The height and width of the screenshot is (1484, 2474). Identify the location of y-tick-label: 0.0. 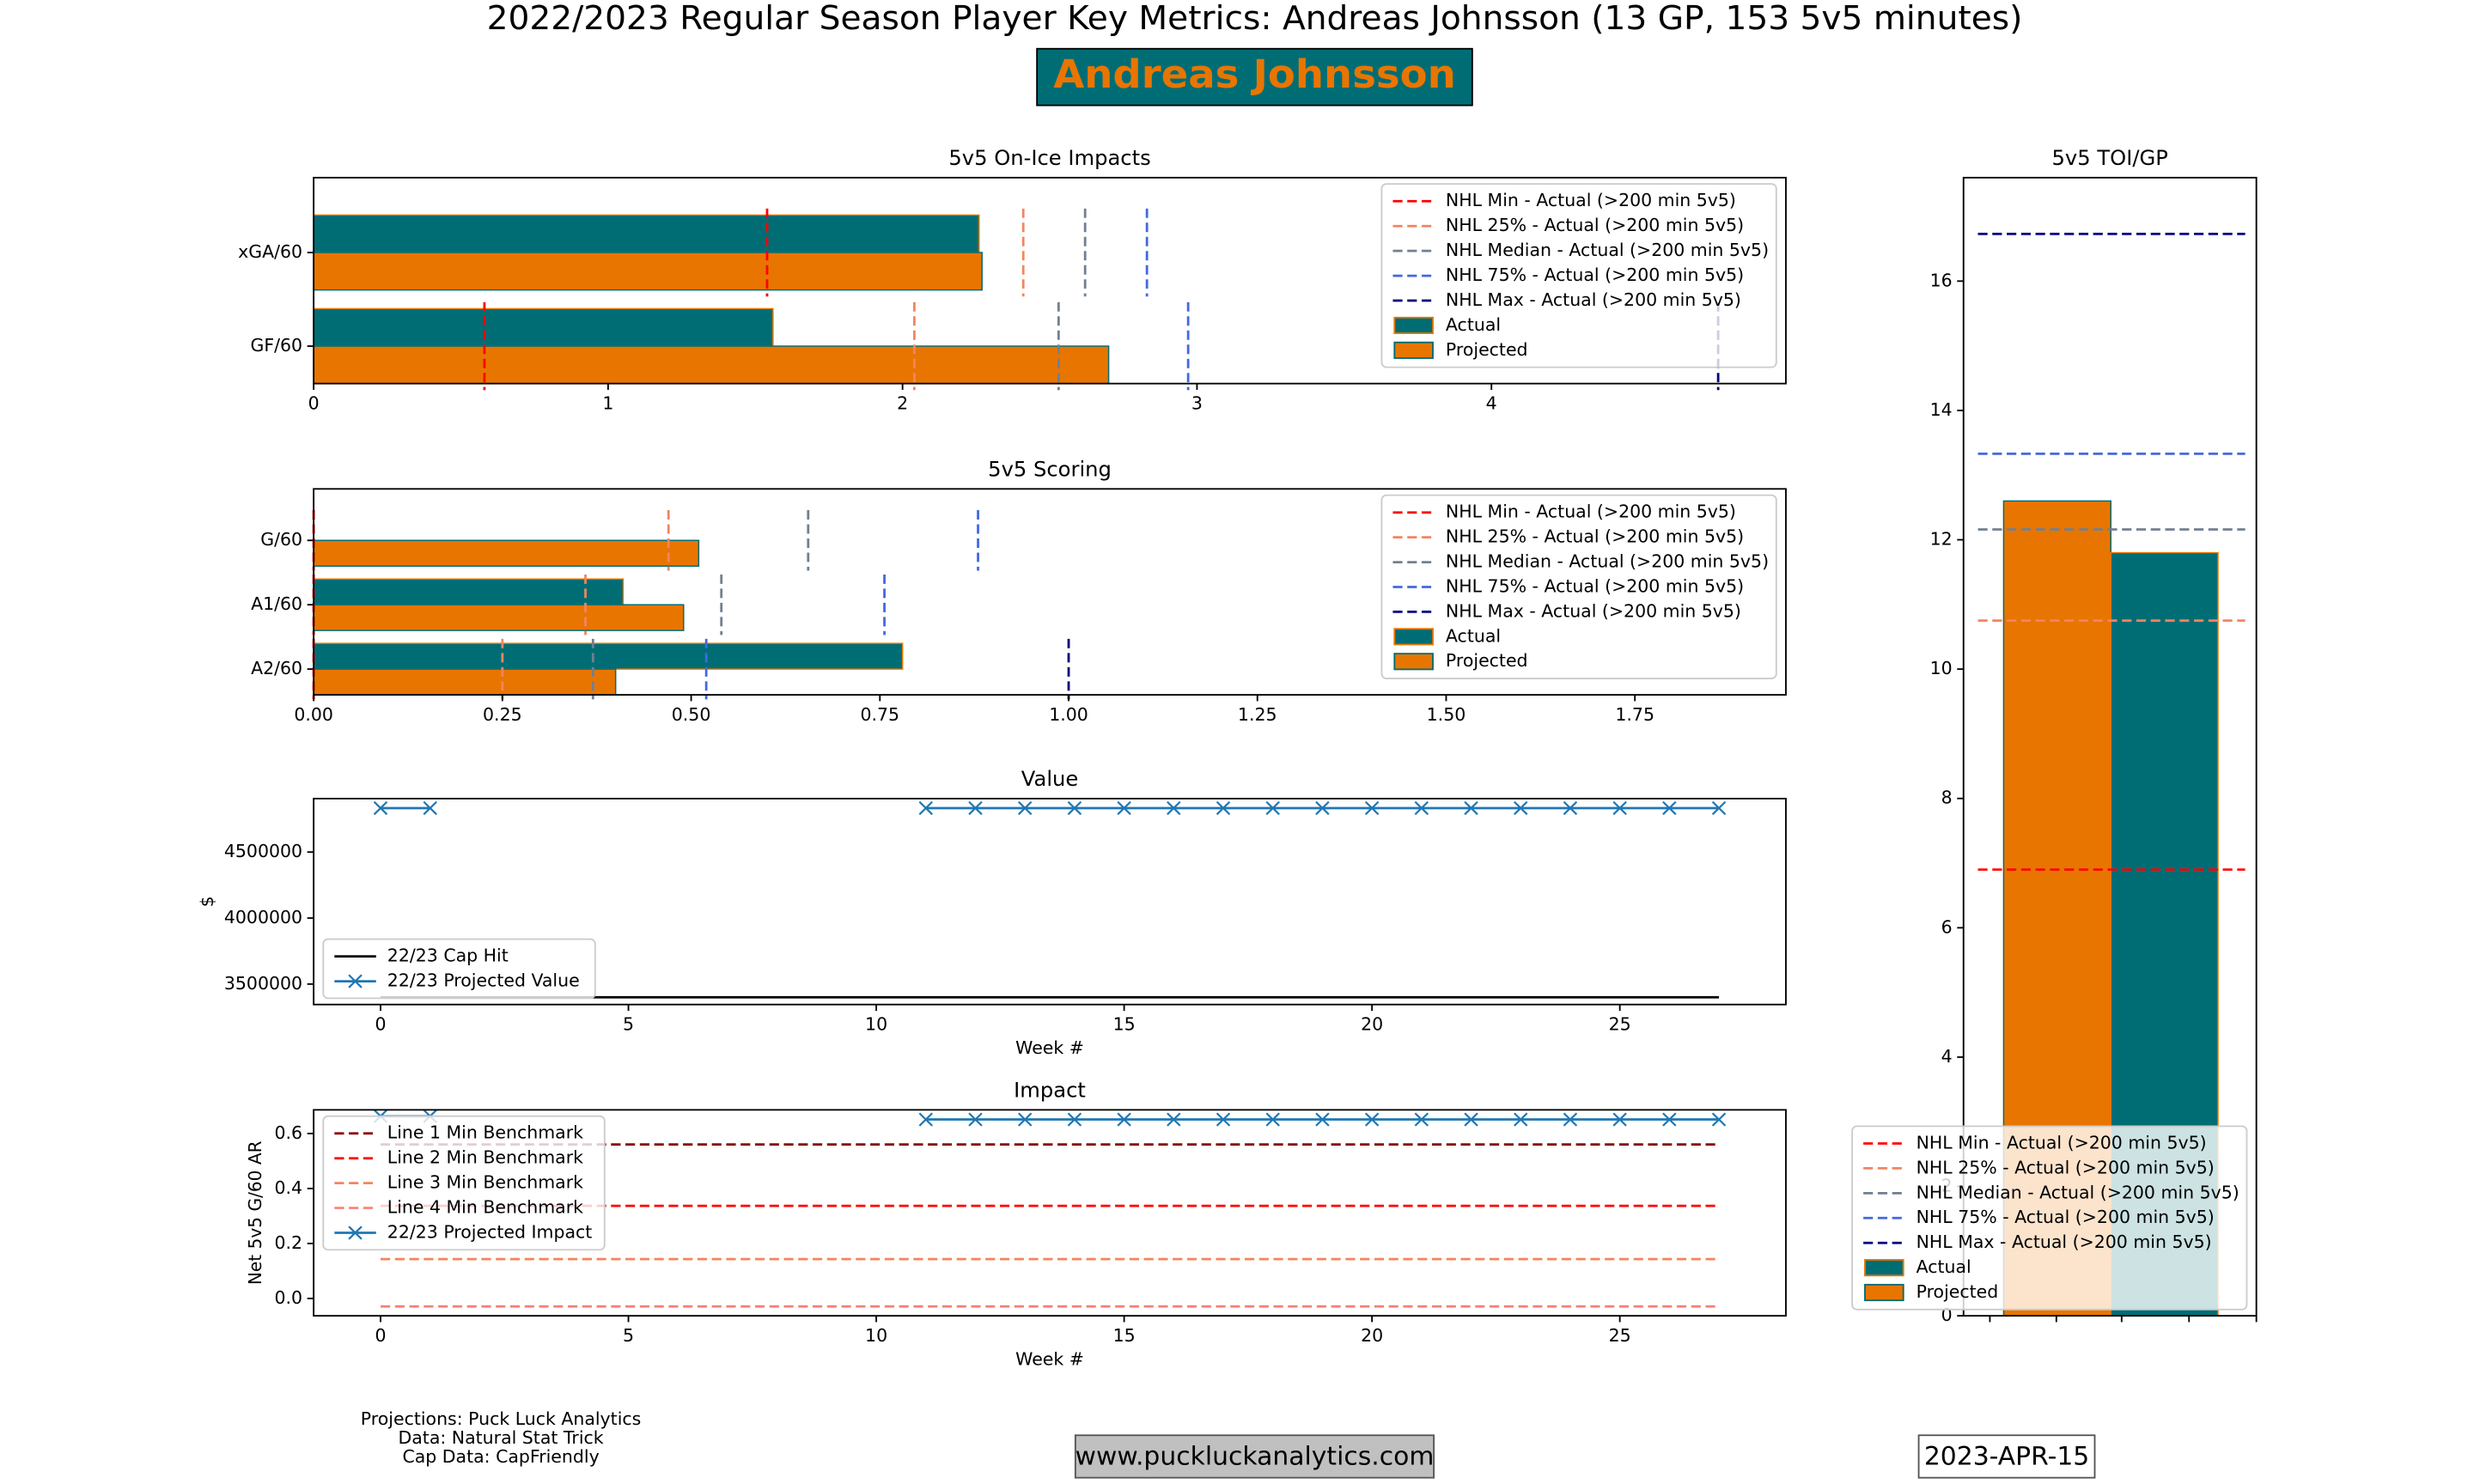
(289, 1298).